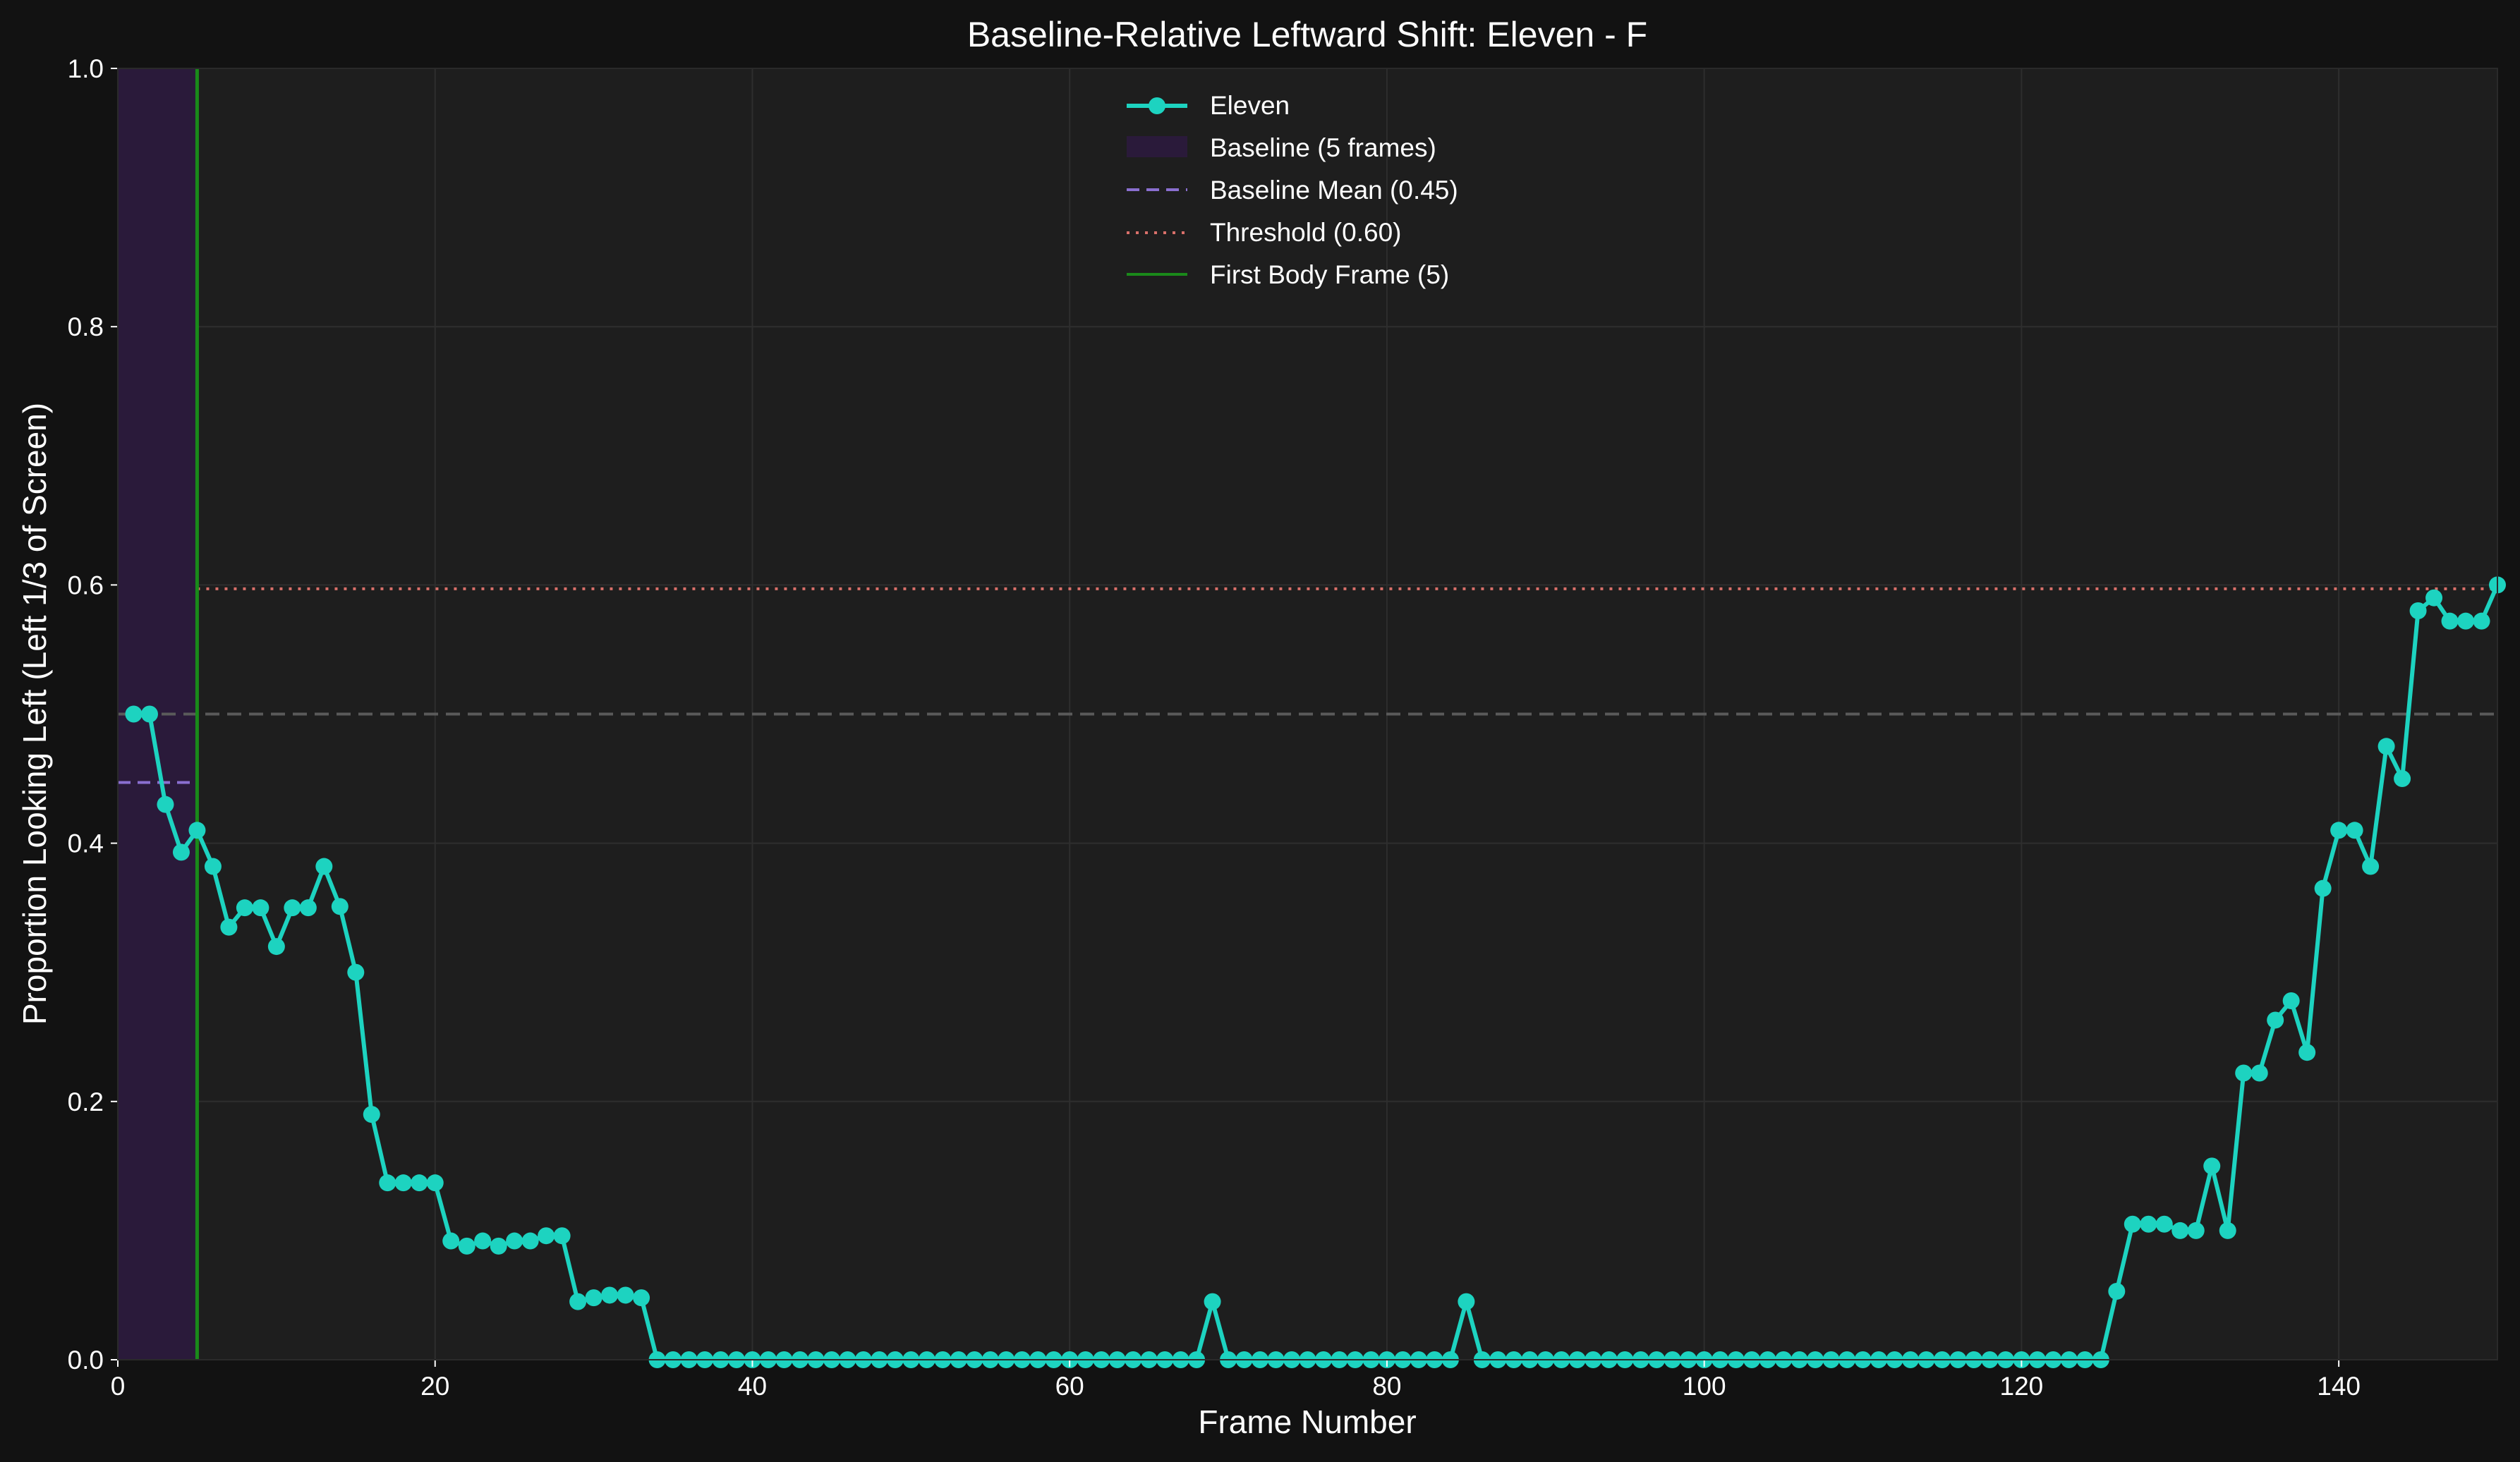 Image resolution: width=2520 pixels, height=1462 pixels. I want to click on legend-baseline-swatch, so click(1157, 146).